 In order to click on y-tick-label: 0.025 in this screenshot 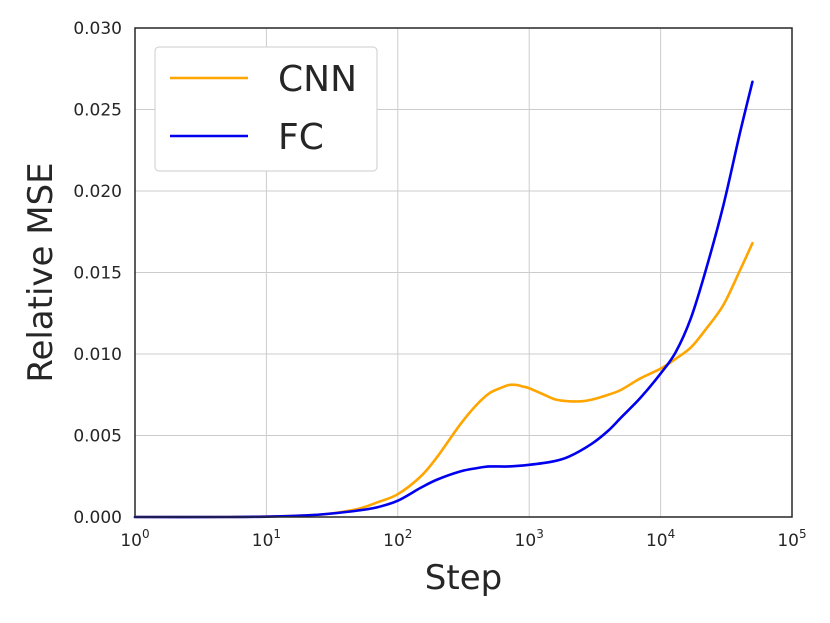, I will do `click(97, 111)`.